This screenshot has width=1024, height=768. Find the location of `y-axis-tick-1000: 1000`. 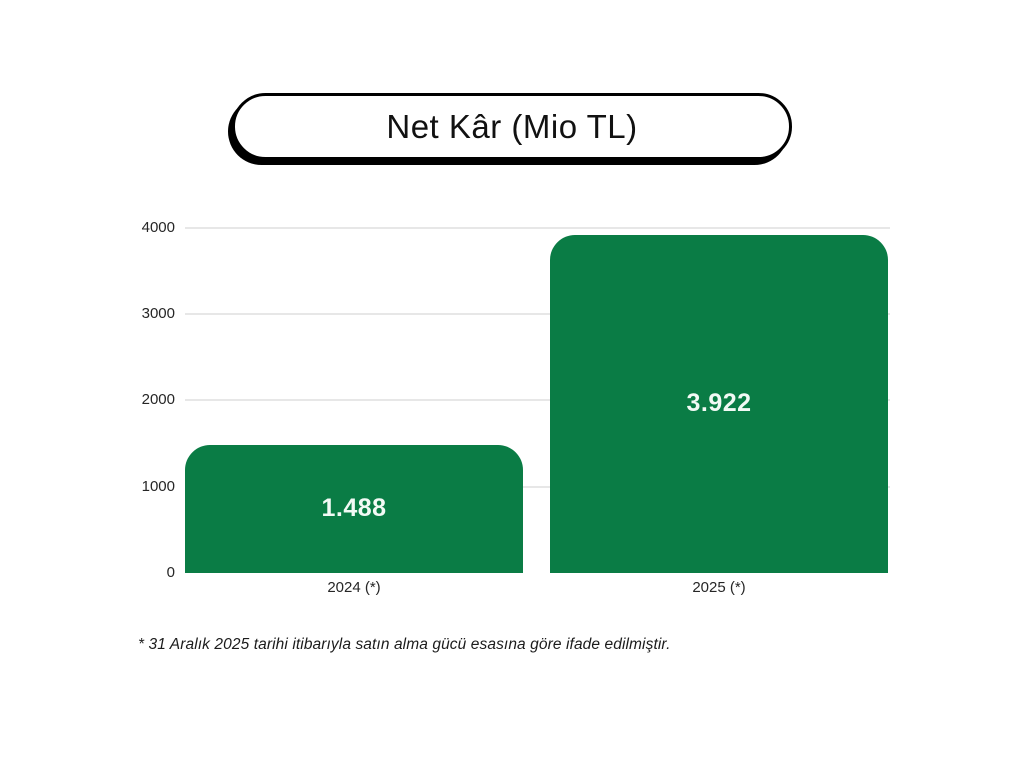

y-axis-tick-1000: 1000 is located at coordinates (158, 486).